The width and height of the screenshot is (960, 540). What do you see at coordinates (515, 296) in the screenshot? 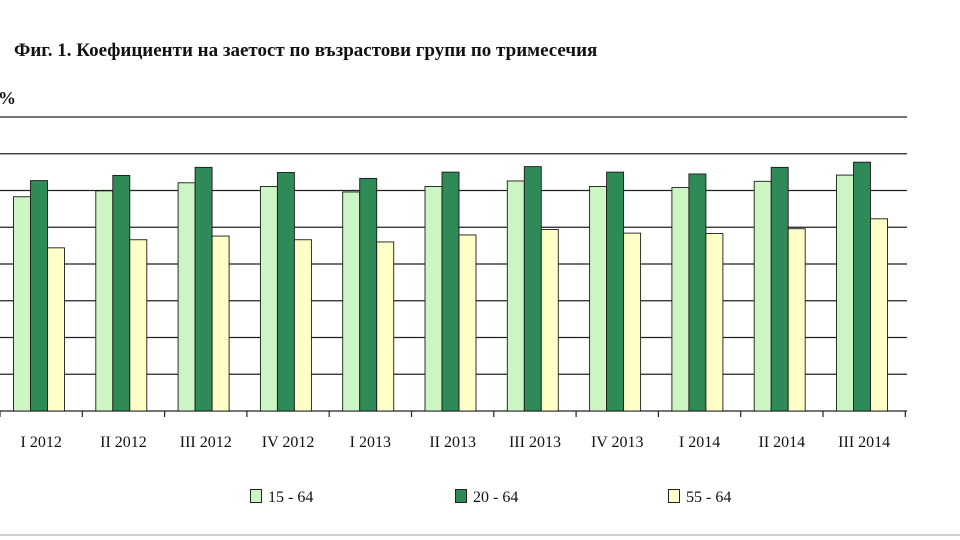
I see `bar-15-64-III-2013` at bounding box center [515, 296].